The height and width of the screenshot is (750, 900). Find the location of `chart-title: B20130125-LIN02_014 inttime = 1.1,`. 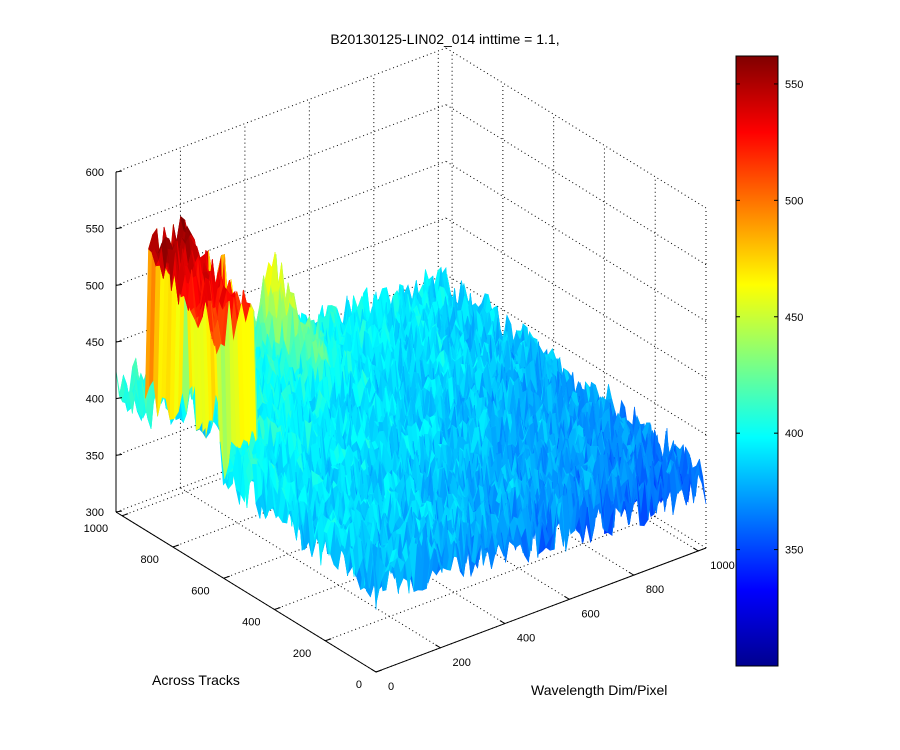

chart-title: B20130125-LIN02_014 inttime = 1.1, is located at coordinates (444, 39).